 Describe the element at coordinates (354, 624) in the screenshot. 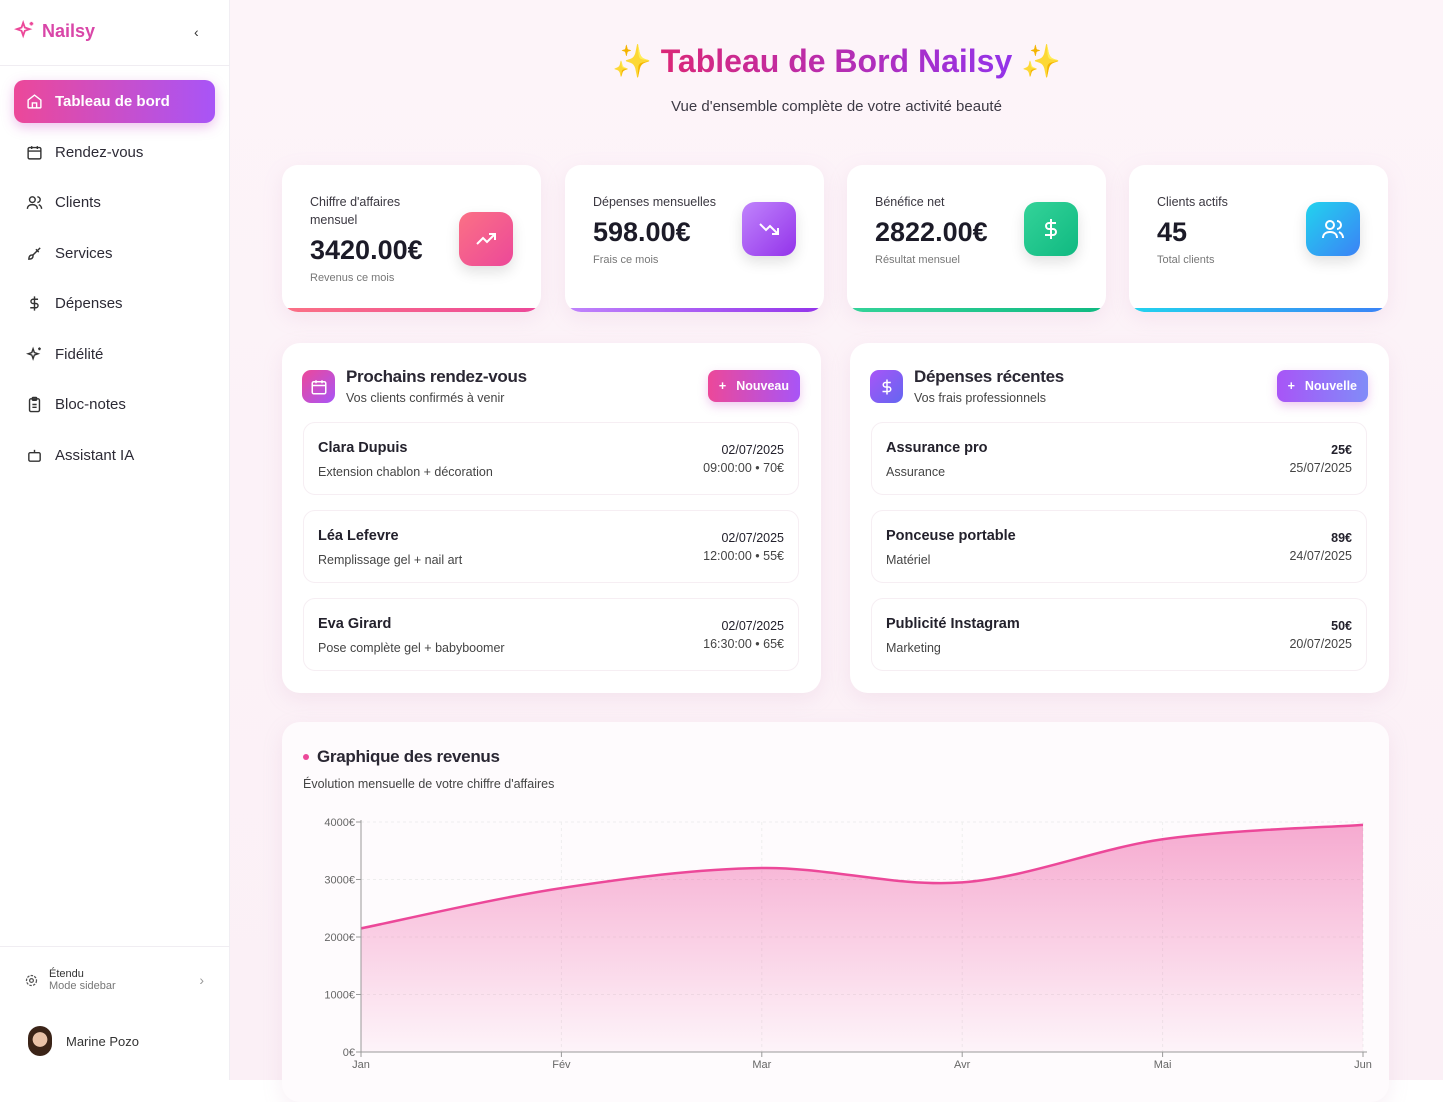

I see `client-name: Eva Girard` at that location.